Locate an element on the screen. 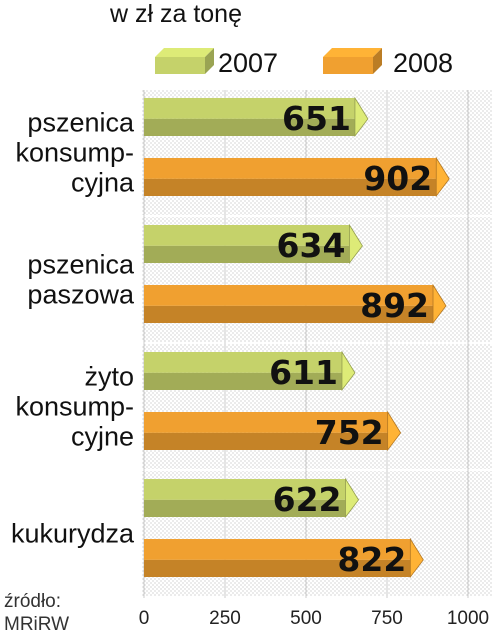  value-label: 822 is located at coordinates (371, 559).